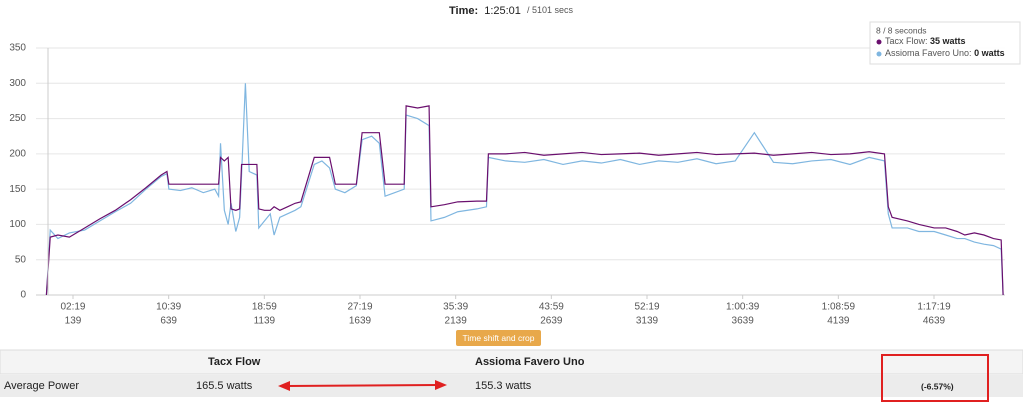 The height and width of the screenshot is (405, 1023). I want to click on table-cell: 155.3 watts, so click(503, 386).